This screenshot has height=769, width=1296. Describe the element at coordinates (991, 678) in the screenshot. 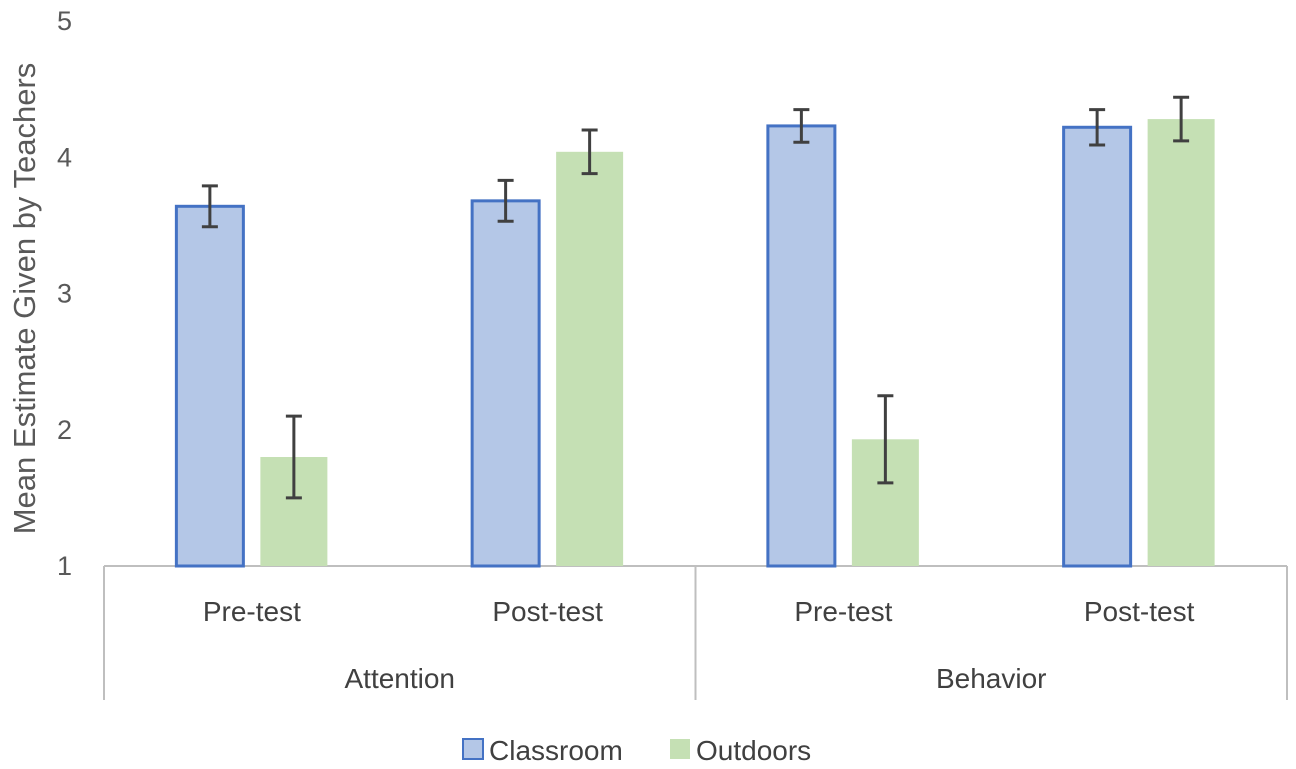

I see `x-group-label: Behavior` at that location.